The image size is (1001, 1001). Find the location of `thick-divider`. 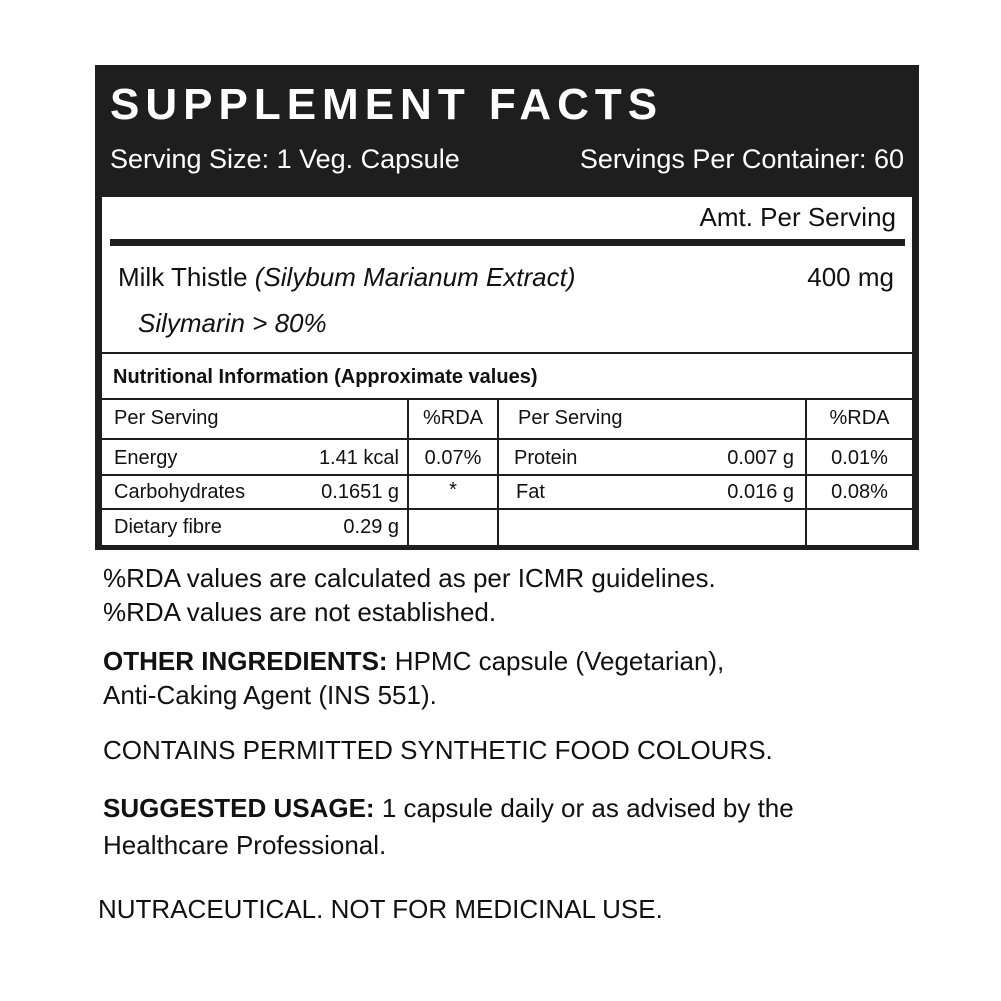

thick-divider is located at coordinates (507, 242).